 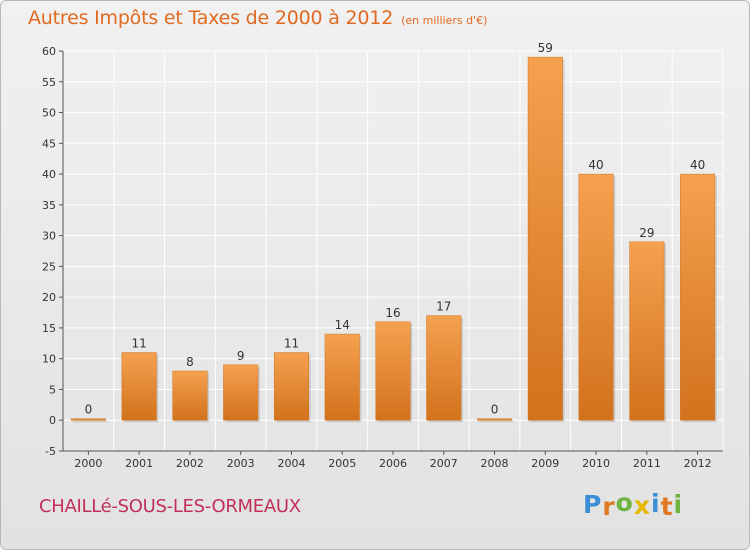 What do you see at coordinates (393, 463) in the screenshot?
I see `x-tick-label: 2006` at bounding box center [393, 463].